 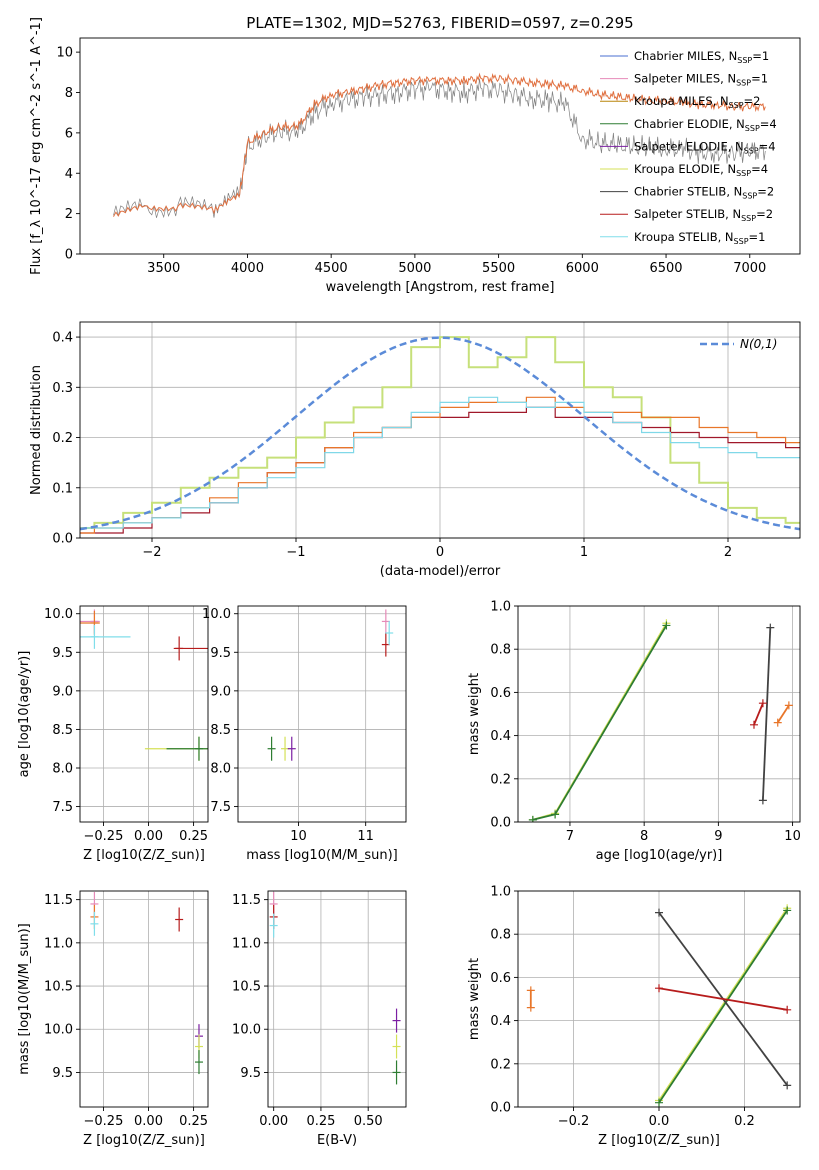 What do you see at coordinates (36, 430) in the screenshot?
I see `y-axis-label: Normed distribution` at bounding box center [36, 430].